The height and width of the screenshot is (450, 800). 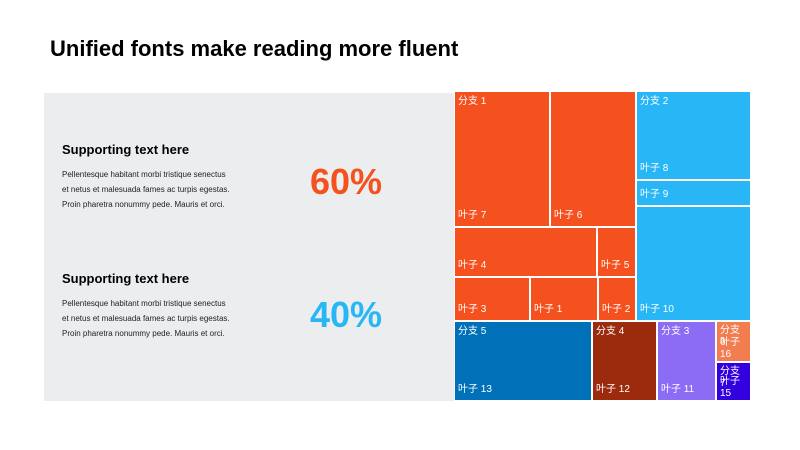 I want to click on leaf-label: 叶子 1, so click(x=548, y=309).